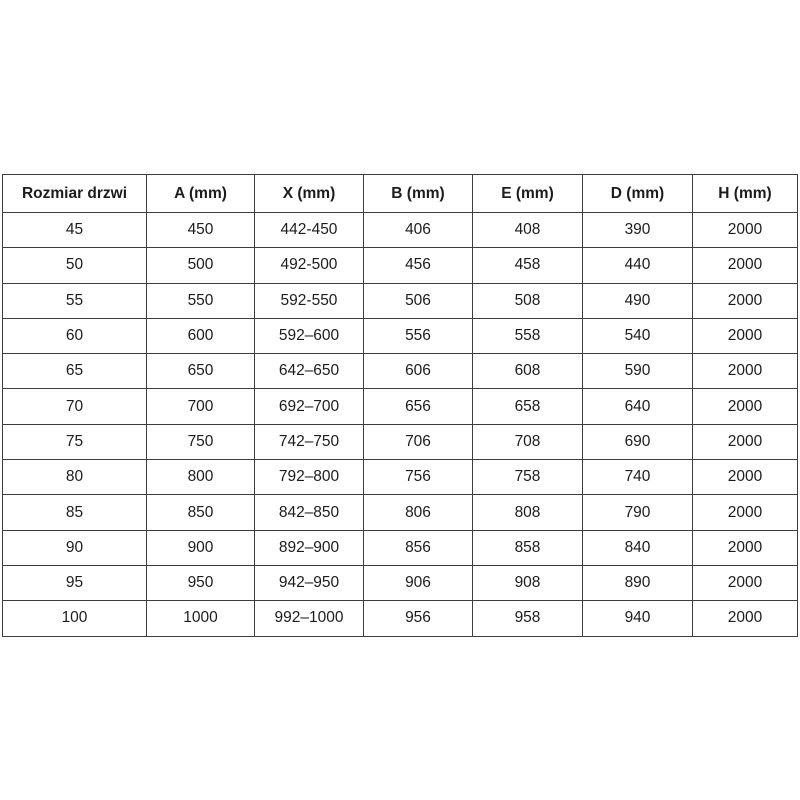 The width and height of the screenshot is (800, 800). Describe the element at coordinates (200, 230) in the screenshot. I see `table-cell: 450` at that location.